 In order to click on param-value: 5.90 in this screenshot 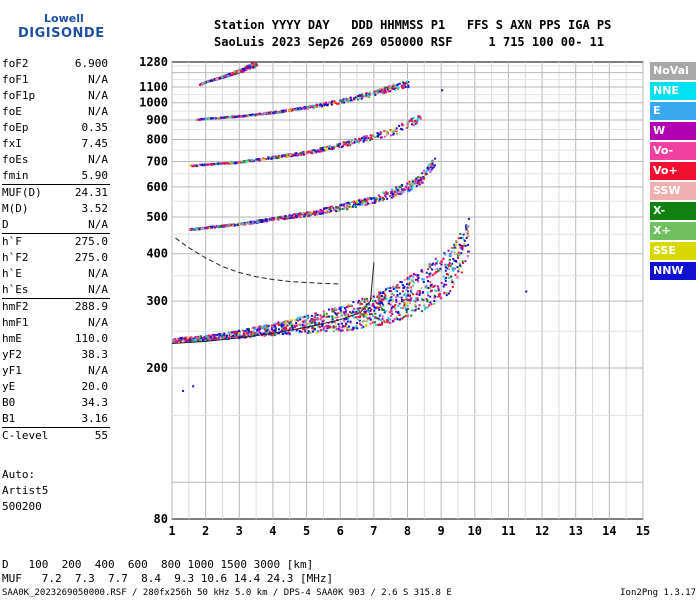, I will do `click(95, 175)`.